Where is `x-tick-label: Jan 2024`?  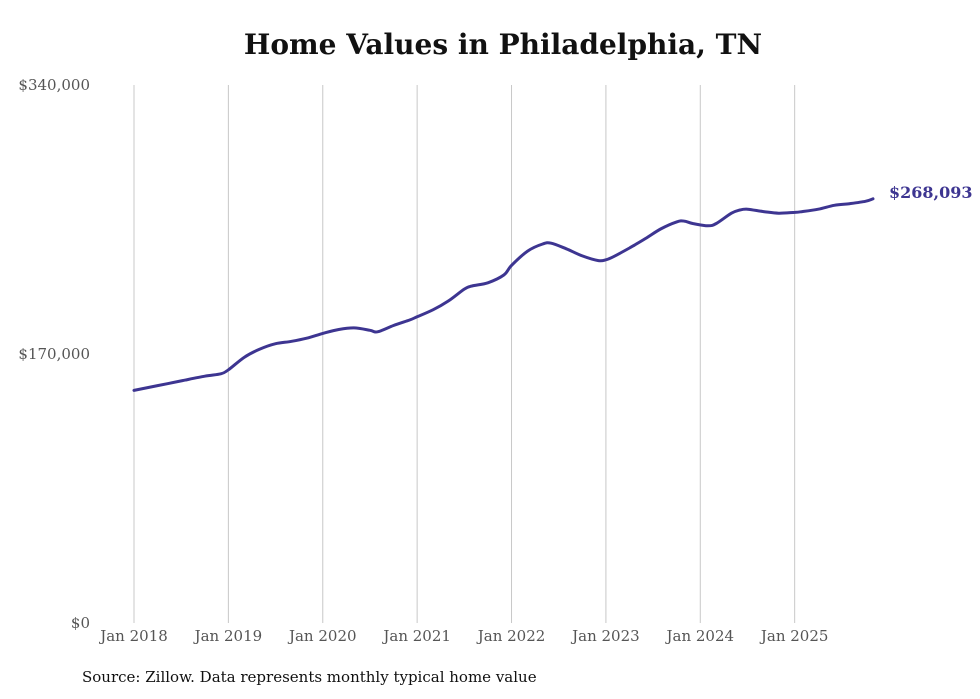 x-tick-label: Jan 2024 is located at coordinates (700, 636).